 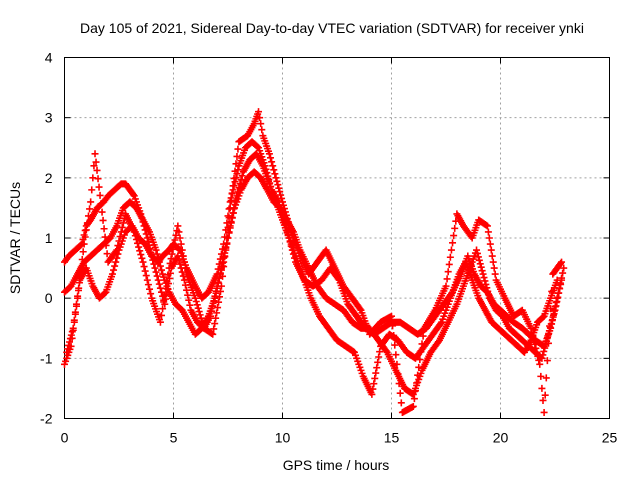 What do you see at coordinates (15, 238) in the screenshot?
I see `y-axis-label: SDTVAR / TECUs` at bounding box center [15, 238].